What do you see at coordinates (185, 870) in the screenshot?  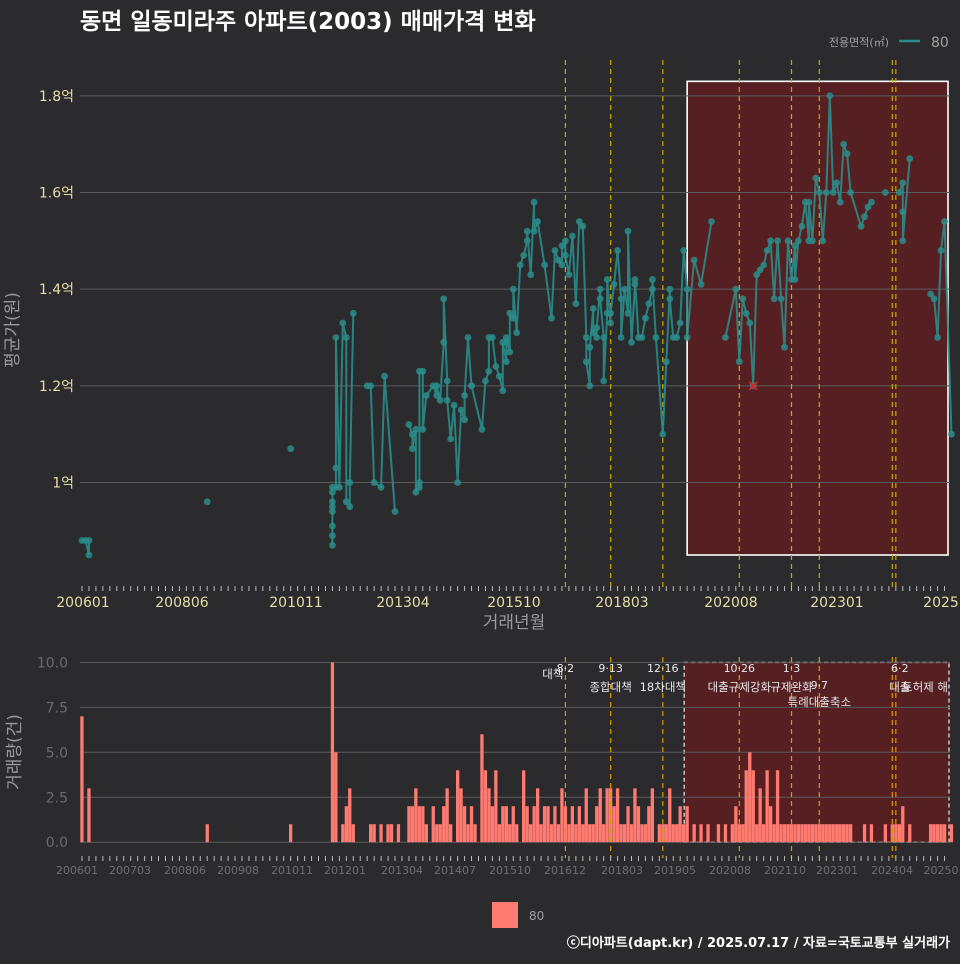 I see `x-tick-label: 200806` at bounding box center [185, 870].